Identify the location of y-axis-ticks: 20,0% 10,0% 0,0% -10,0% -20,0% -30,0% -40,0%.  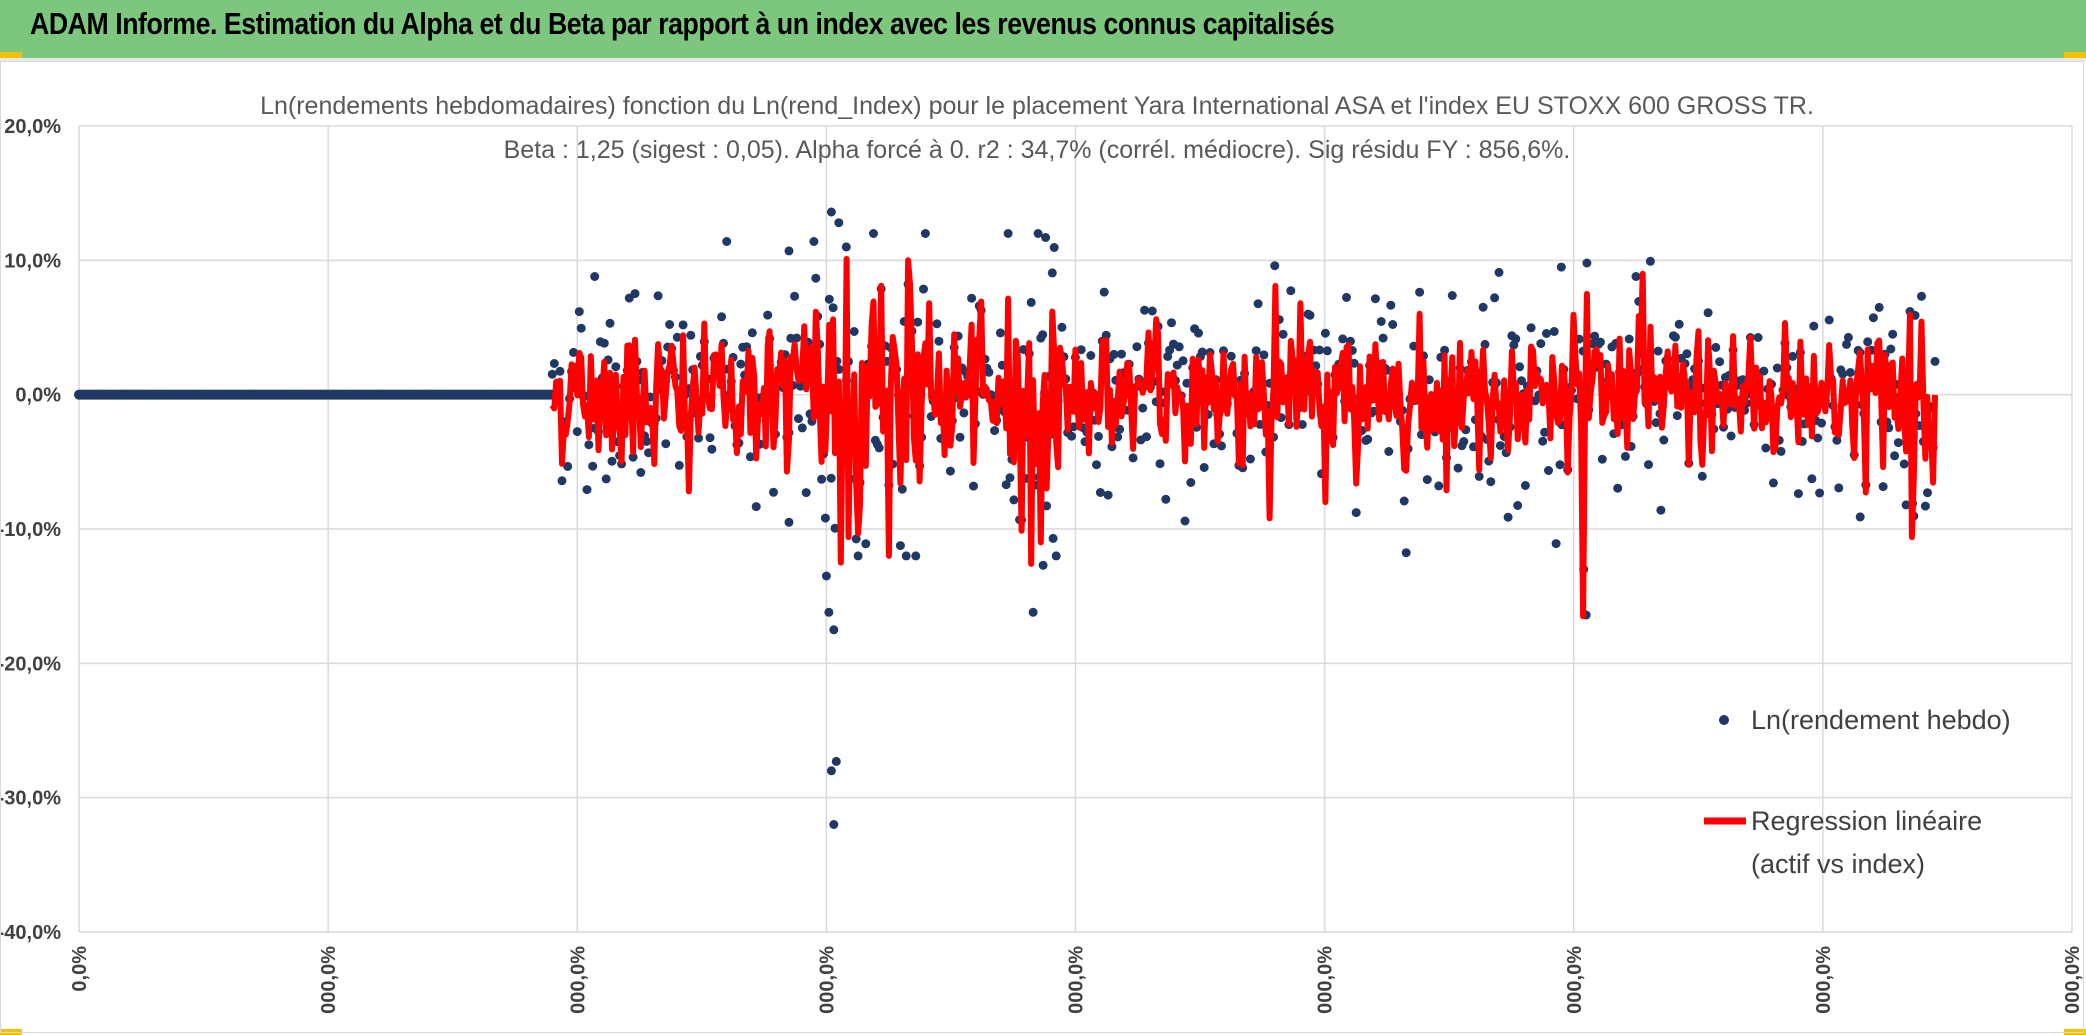
(31, 530).